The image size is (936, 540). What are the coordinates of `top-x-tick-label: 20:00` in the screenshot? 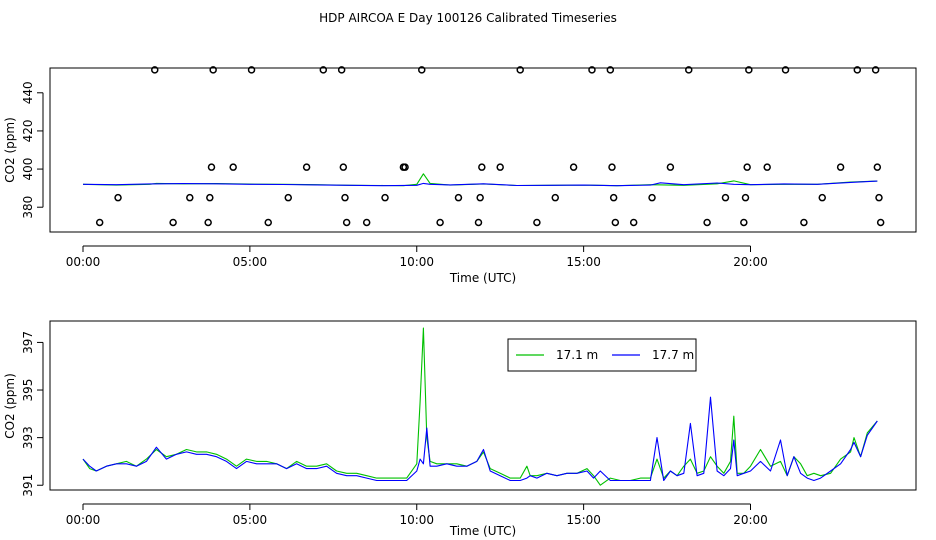 It's located at (750, 262).